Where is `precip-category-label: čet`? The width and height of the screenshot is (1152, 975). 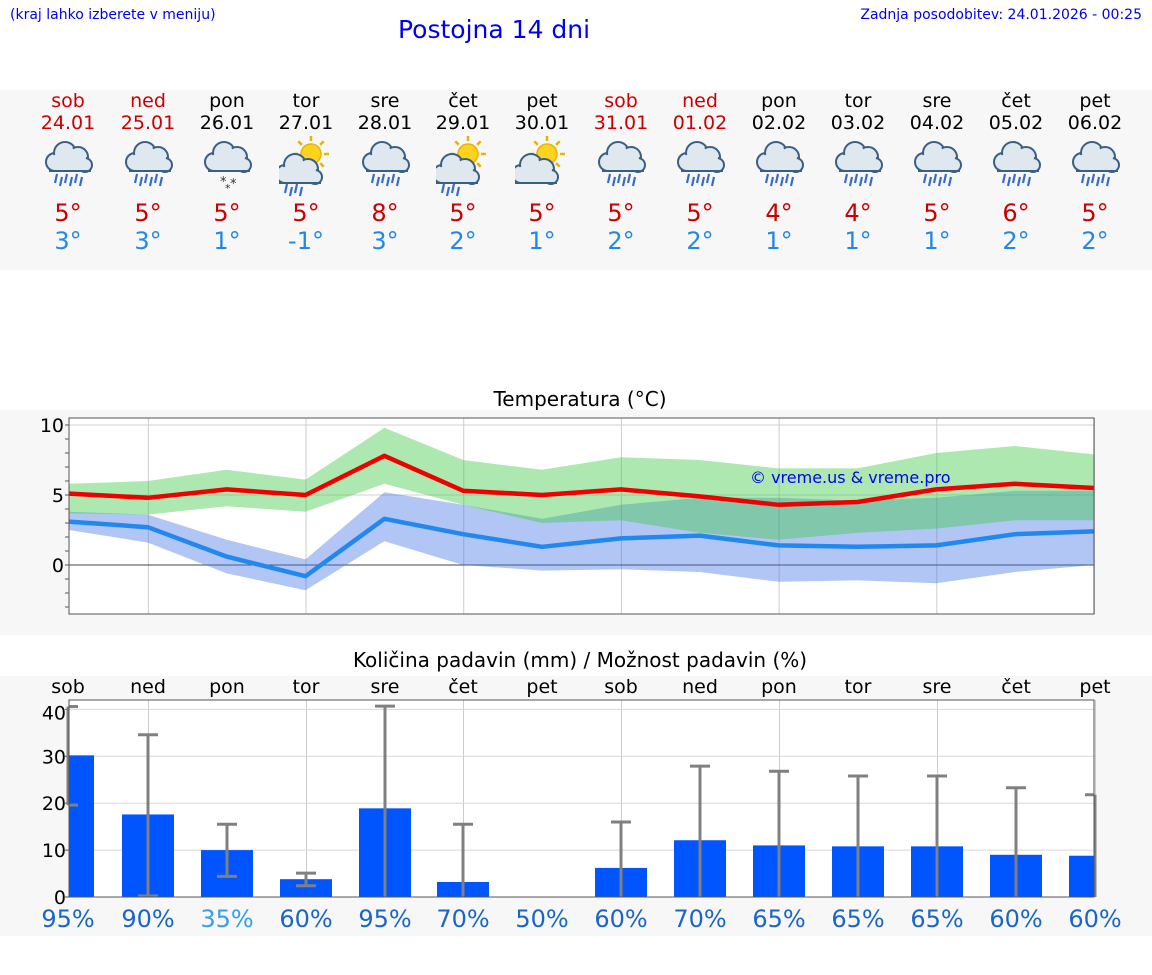
precip-category-label: čet is located at coordinates (1016, 687).